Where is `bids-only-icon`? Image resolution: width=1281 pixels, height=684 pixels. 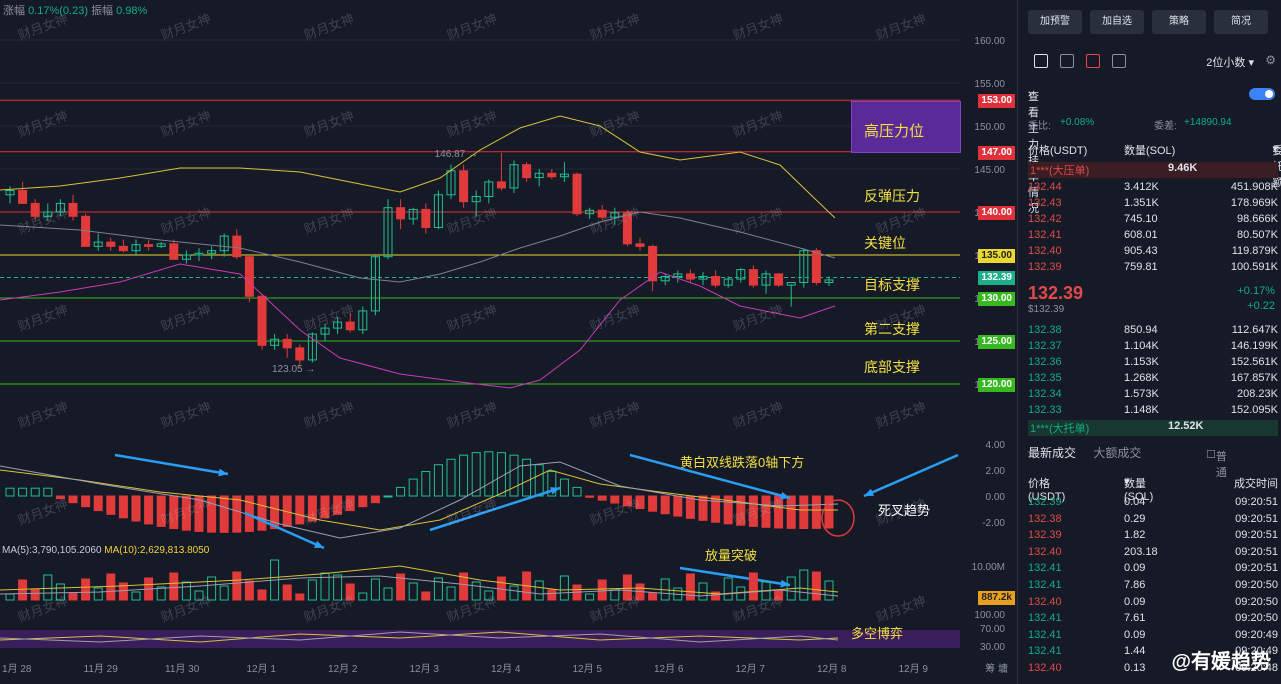
bids-only-icon is located at coordinates (1067, 61).